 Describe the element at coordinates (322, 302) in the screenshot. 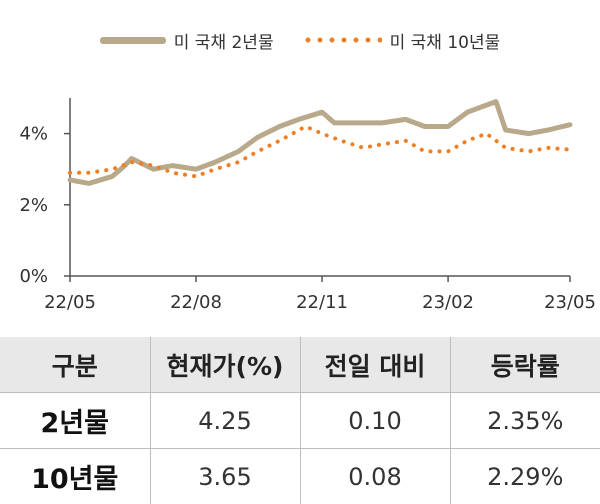

I see `x-tick-label: 22/11` at that location.